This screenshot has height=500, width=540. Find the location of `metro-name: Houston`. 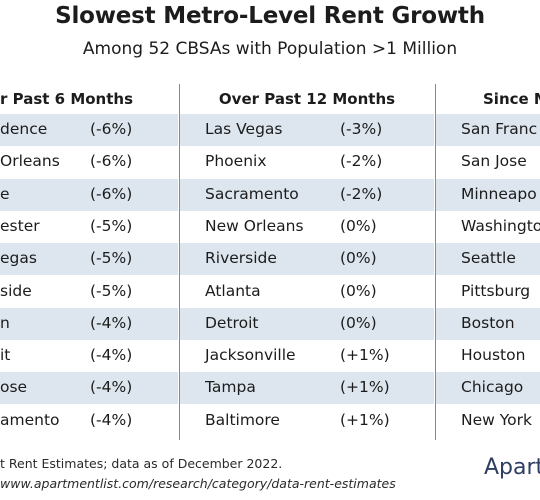

metro-name: Houston is located at coordinates (493, 355).